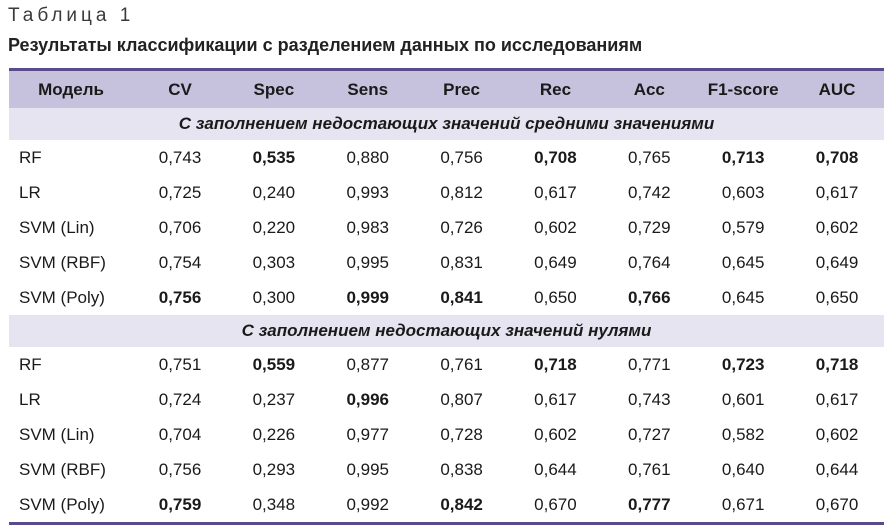 The width and height of the screenshot is (893, 525). What do you see at coordinates (367, 193) in the screenshot?
I see `value-cell-sens: 0,993` at bounding box center [367, 193].